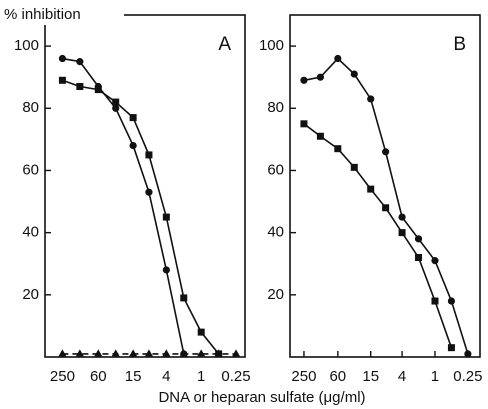  What do you see at coordinates (42, 14) in the screenshot?
I see `y-axis-label: % inhibition` at bounding box center [42, 14].